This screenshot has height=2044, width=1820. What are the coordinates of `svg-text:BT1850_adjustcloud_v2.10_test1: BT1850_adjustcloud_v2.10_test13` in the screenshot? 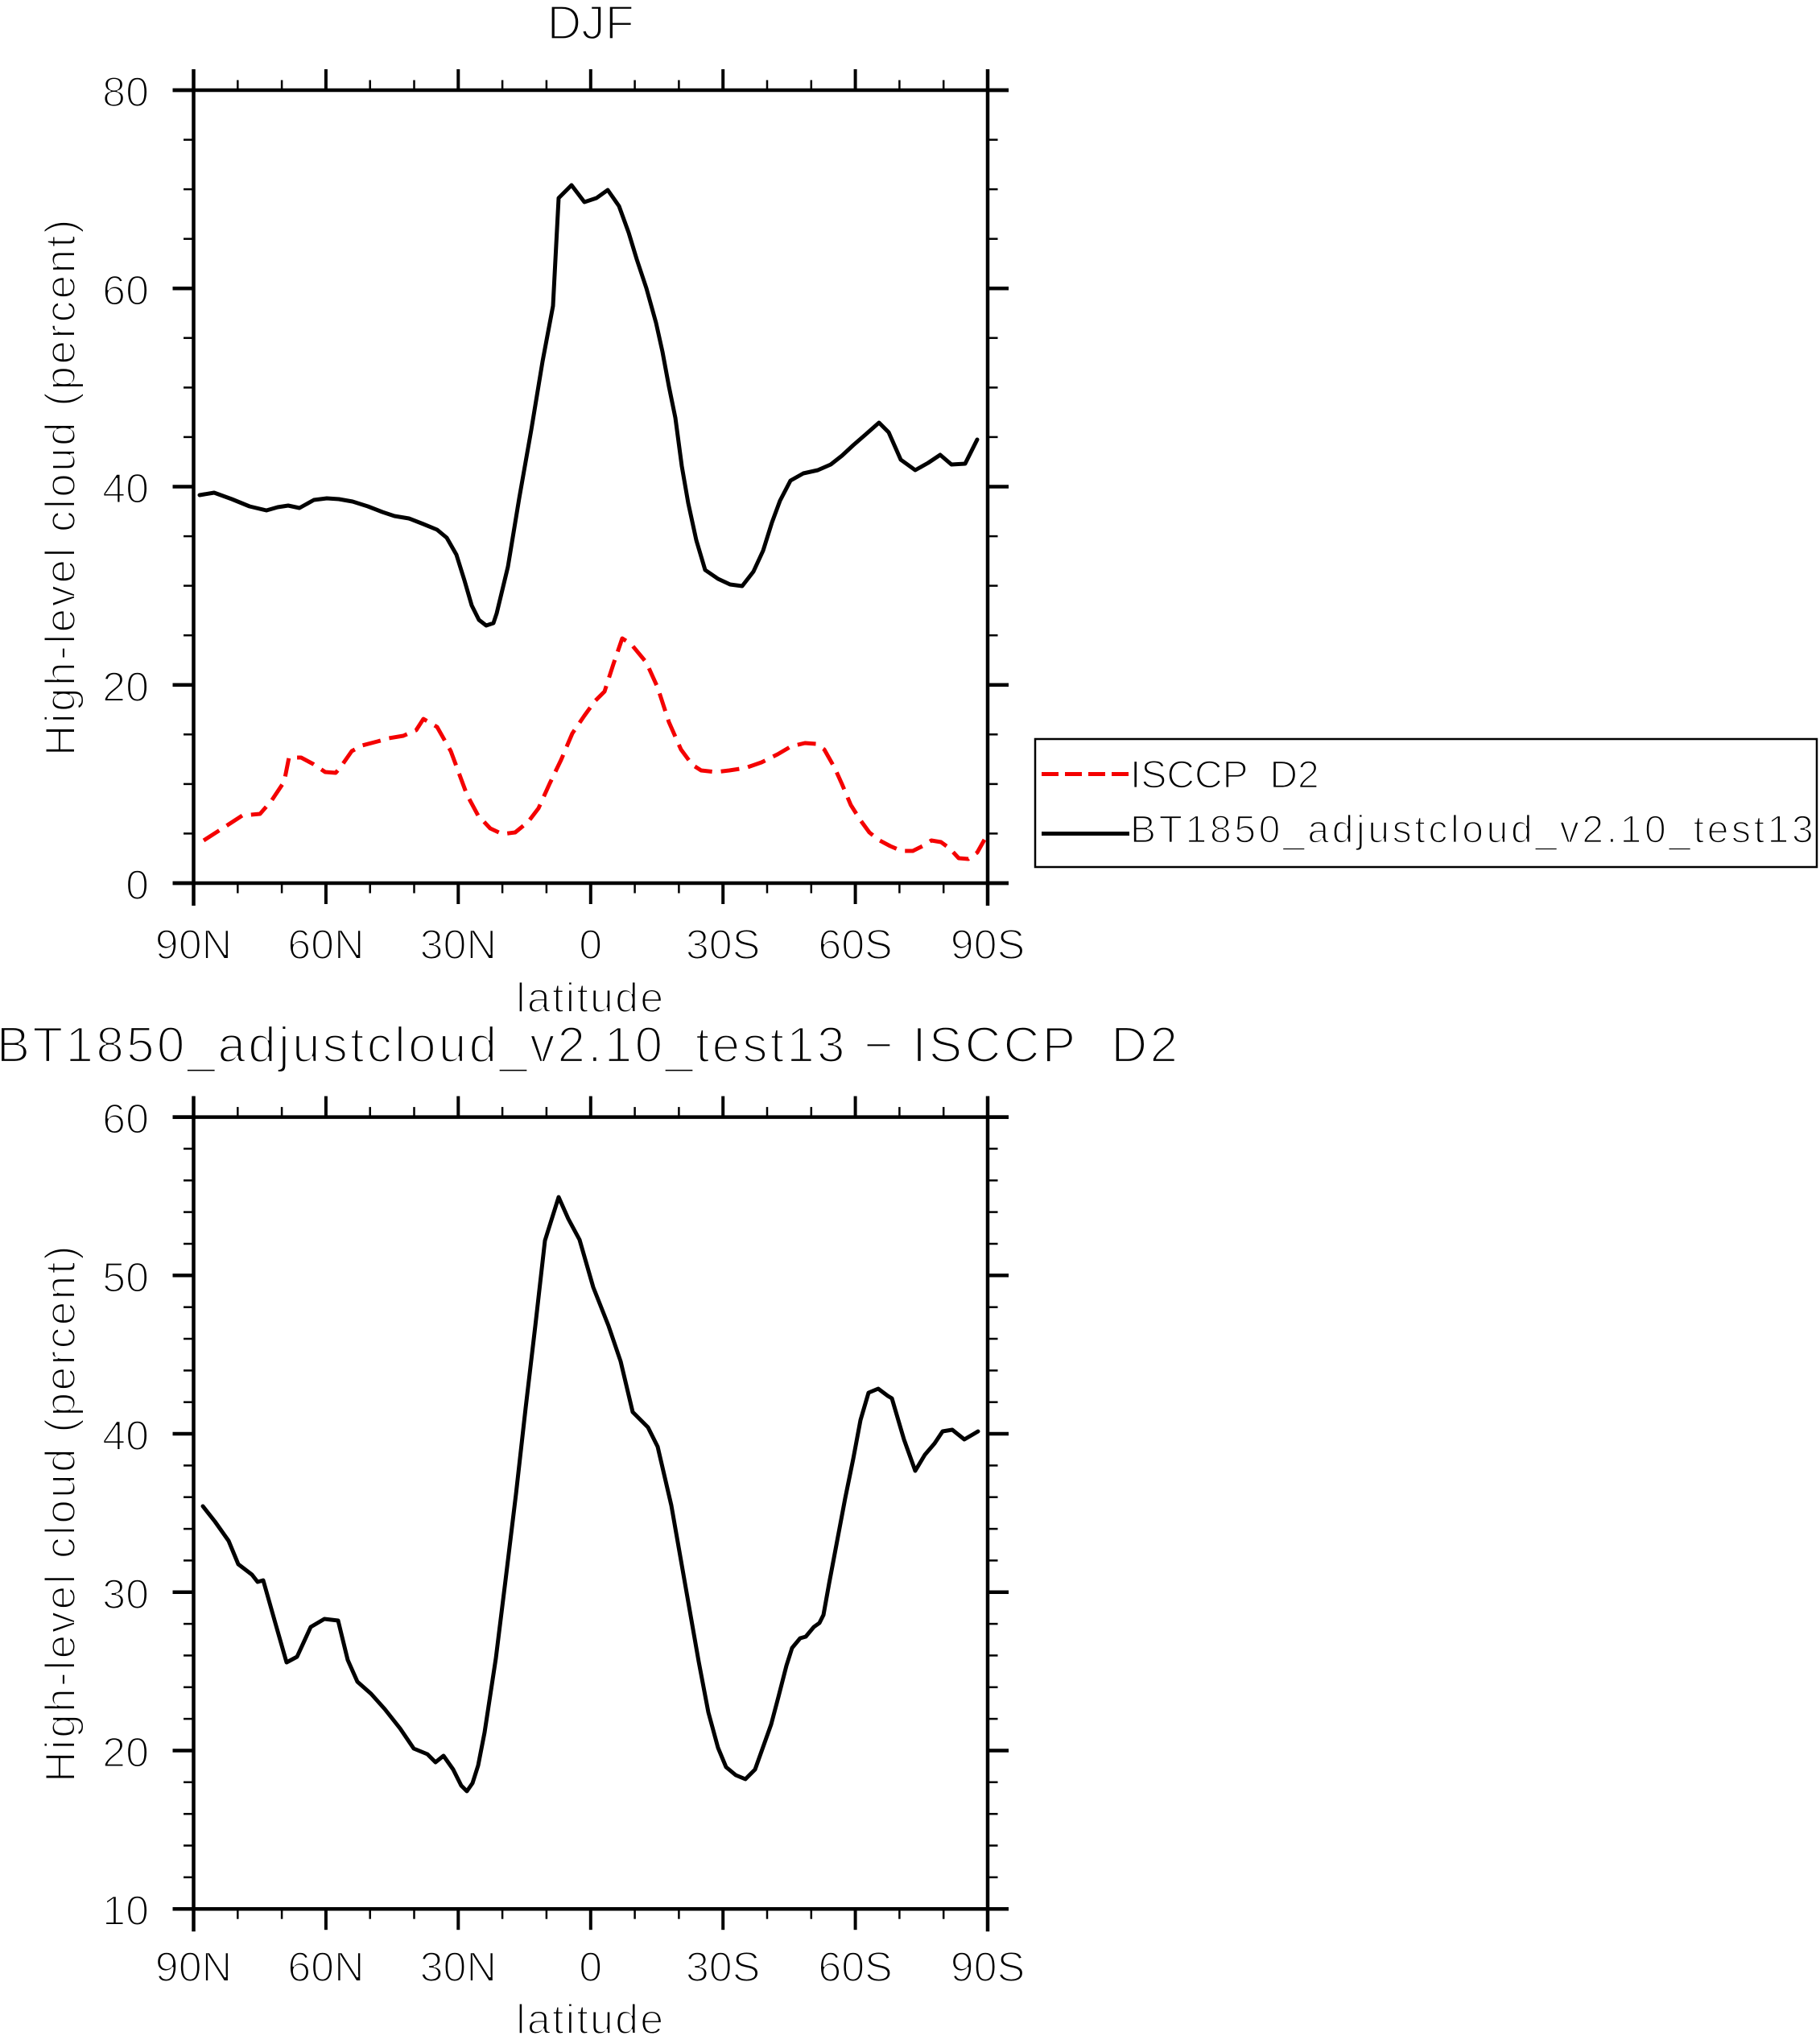 It's located at (1473, 830).